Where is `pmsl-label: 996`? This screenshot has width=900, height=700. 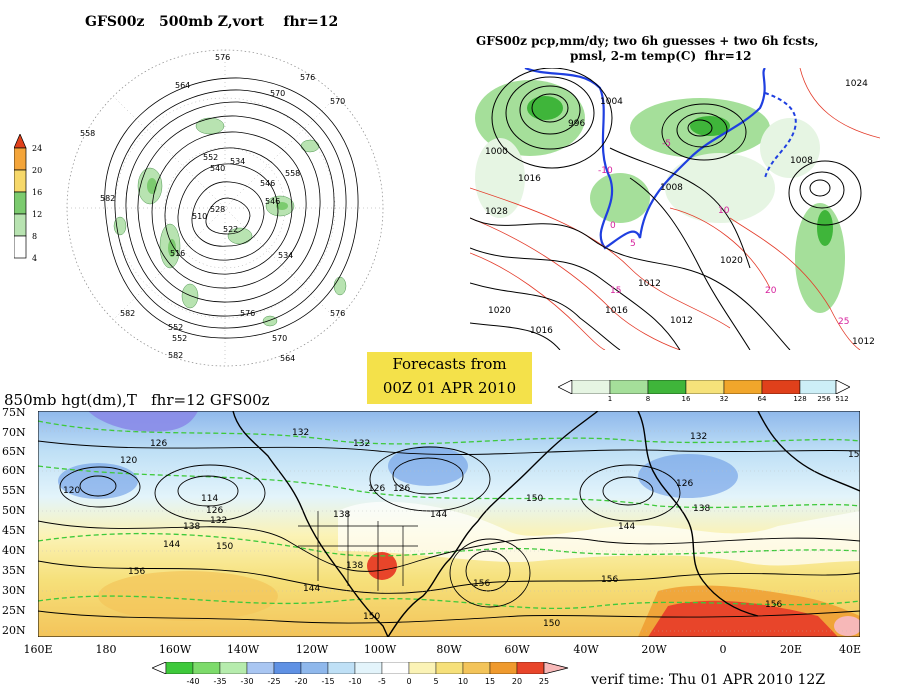 pmsl-label: 996 is located at coordinates (576, 124).